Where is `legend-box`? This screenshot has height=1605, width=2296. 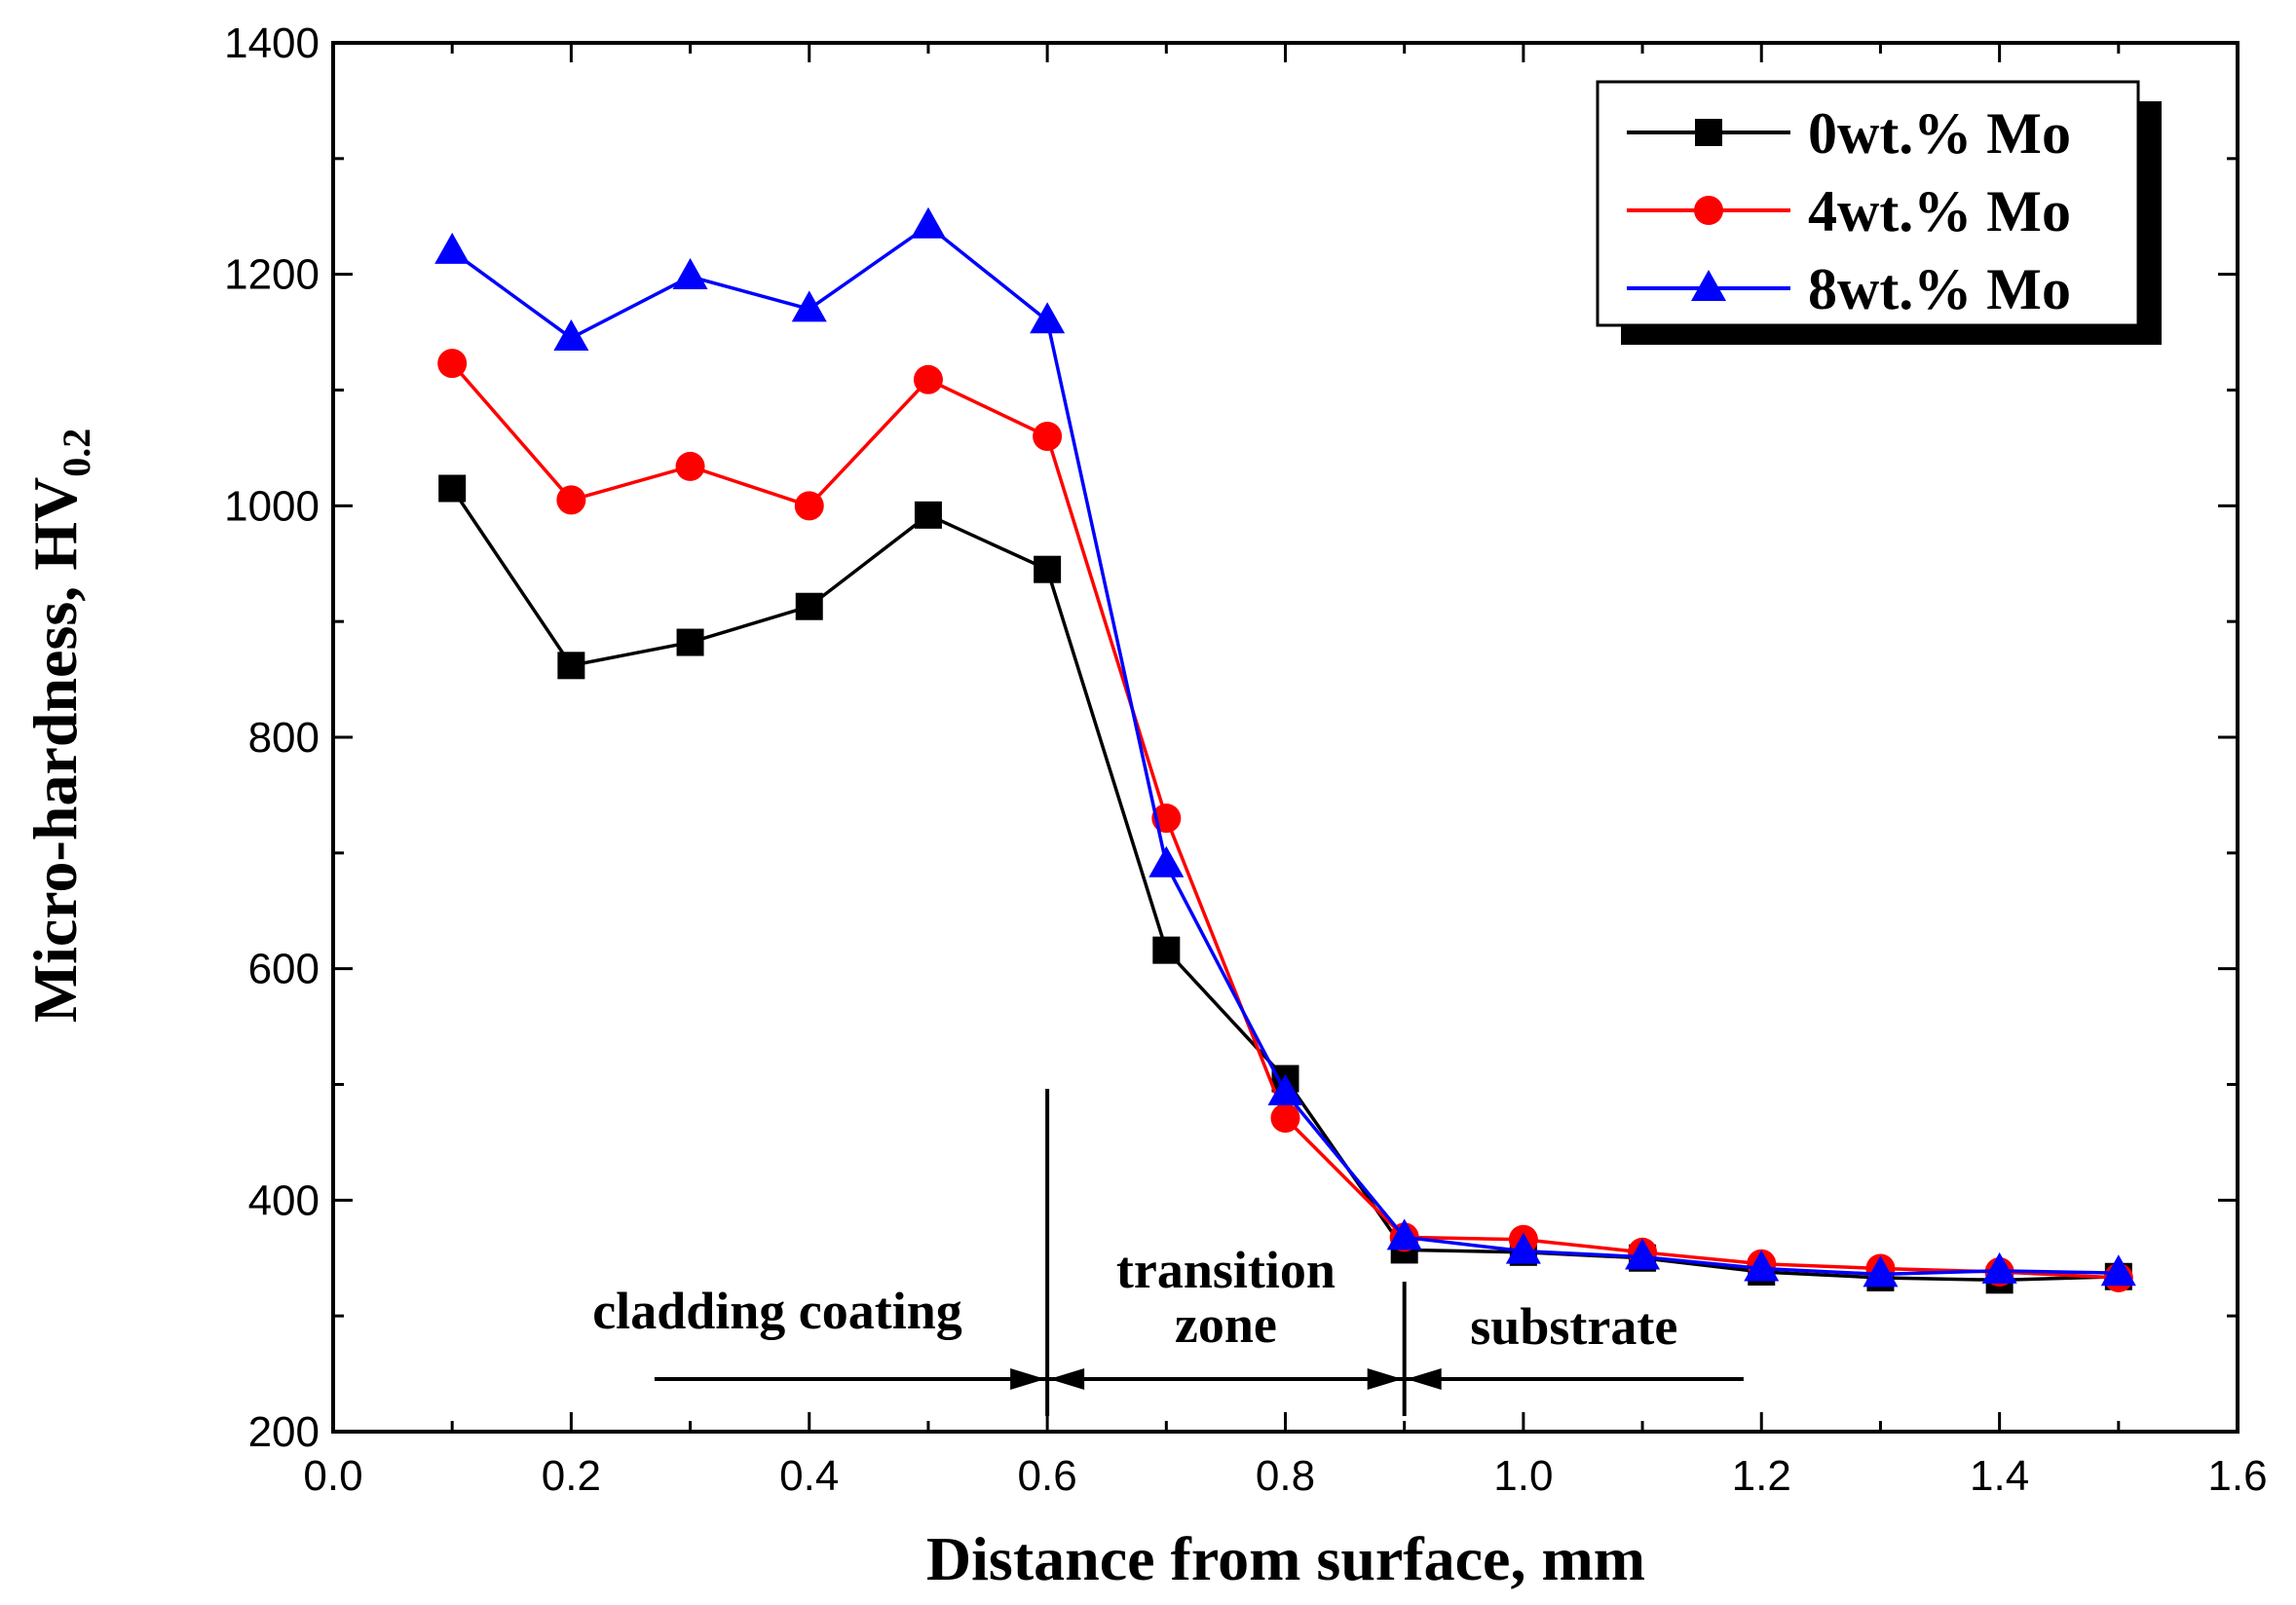 legend-box is located at coordinates (1868, 203).